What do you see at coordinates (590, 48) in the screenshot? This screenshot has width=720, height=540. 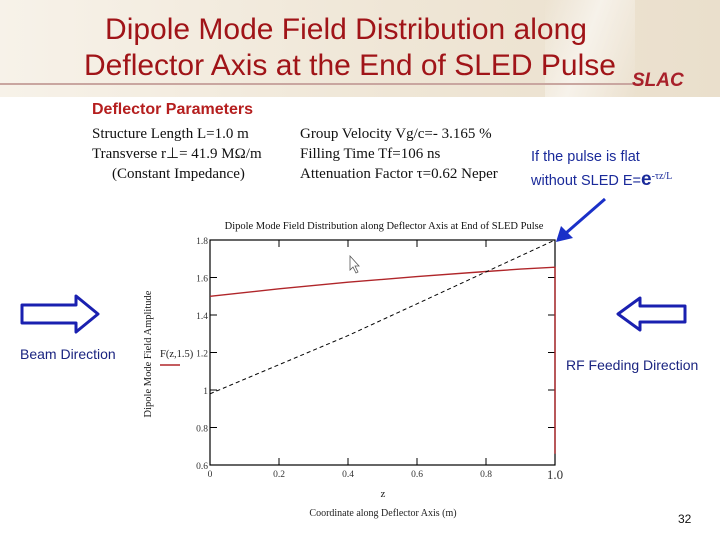 I see `header-decoration` at bounding box center [590, 48].